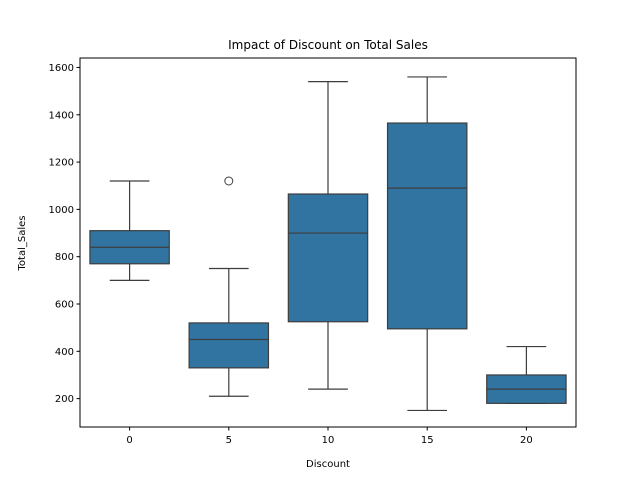  Describe the element at coordinates (61, 115) in the screenshot. I see `y-tick-label: 1400` at that location.